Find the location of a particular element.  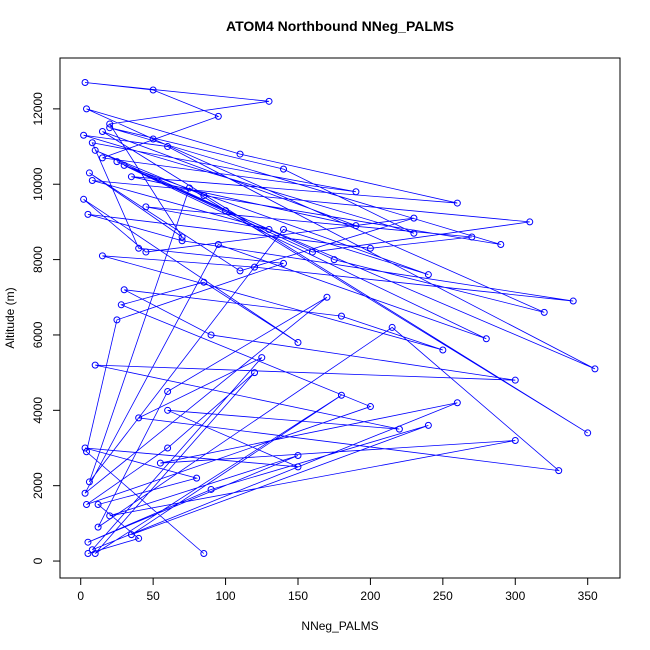

x-axis-label: NNeg_PALMS is located at coordinates (339, 626).